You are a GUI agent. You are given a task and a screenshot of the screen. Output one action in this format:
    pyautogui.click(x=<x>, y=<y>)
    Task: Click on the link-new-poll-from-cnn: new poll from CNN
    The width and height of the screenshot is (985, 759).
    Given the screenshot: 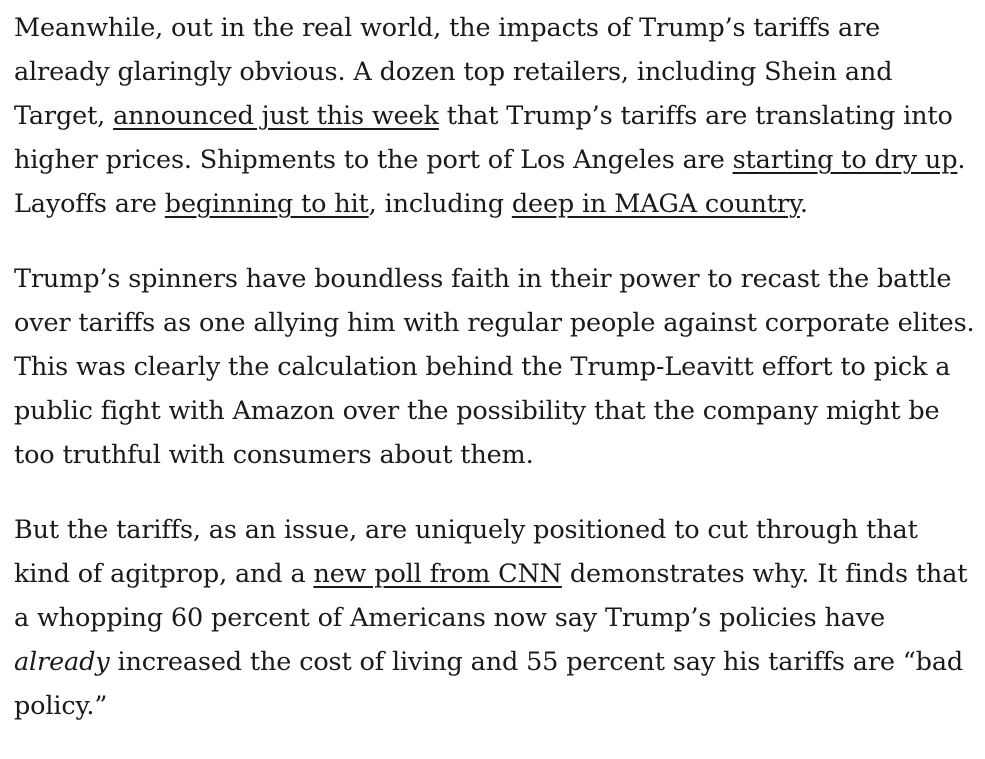 What is the action you would take?
    pyautogui.click(x=437, y=574)
    